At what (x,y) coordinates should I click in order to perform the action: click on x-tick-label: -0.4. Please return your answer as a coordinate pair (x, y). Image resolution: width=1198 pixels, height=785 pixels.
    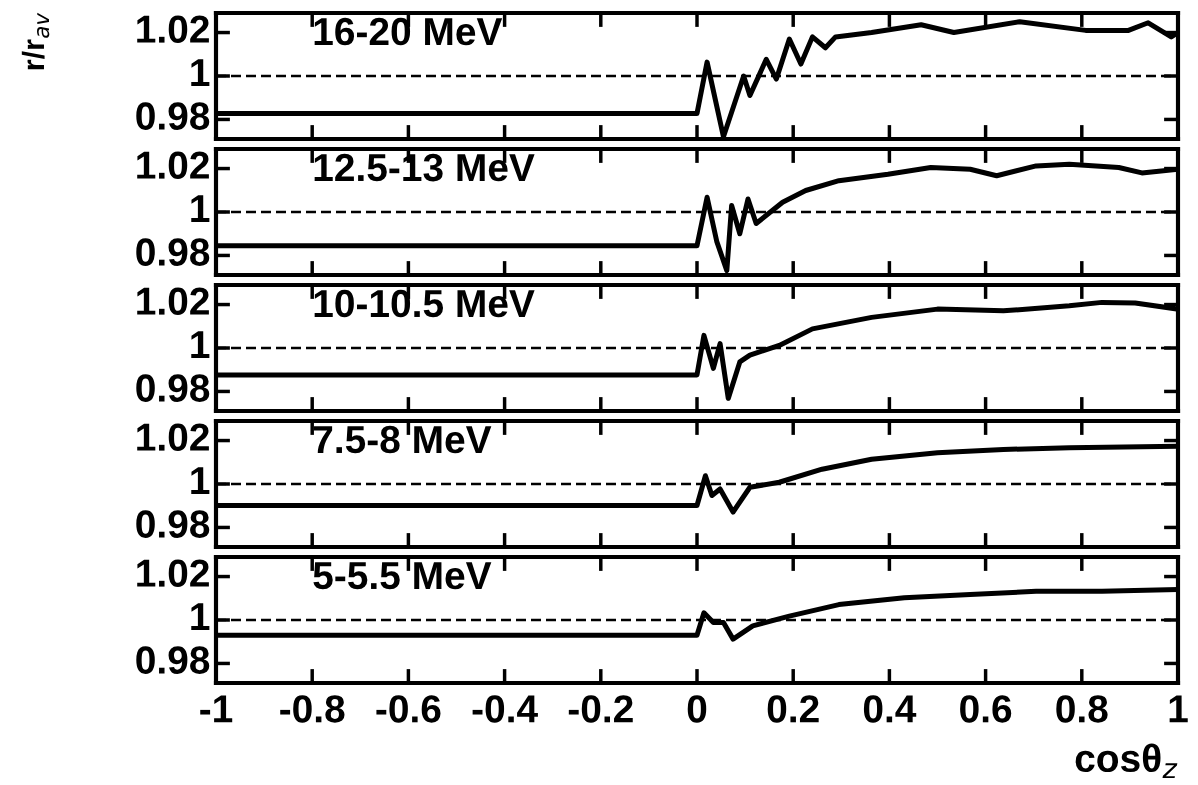
    Looking at the image, I should click on (505, 709).